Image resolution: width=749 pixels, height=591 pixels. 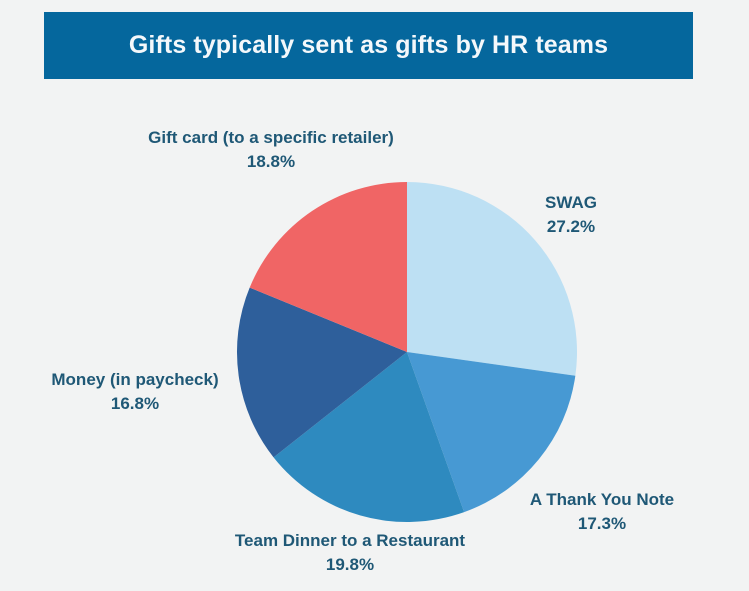 I want to click on label-money-value: 16.8%, so click(x=135, y=403).